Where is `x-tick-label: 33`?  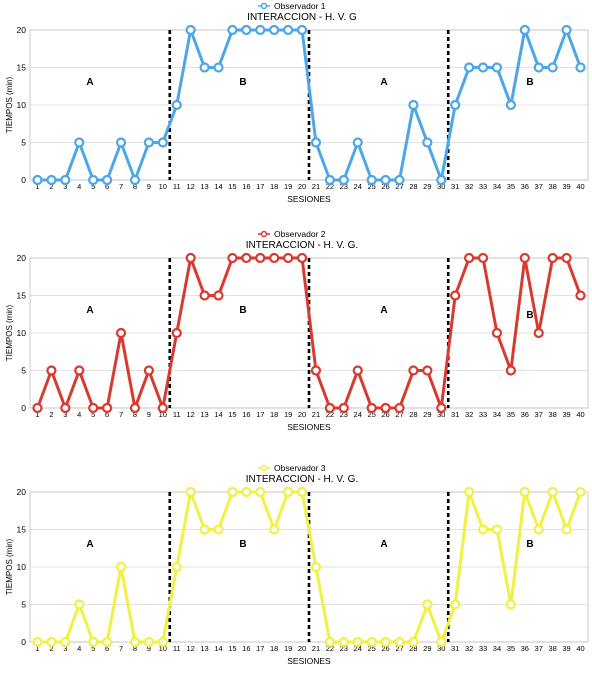 x-tick-label: 33 is located at coordinates (483, 648).